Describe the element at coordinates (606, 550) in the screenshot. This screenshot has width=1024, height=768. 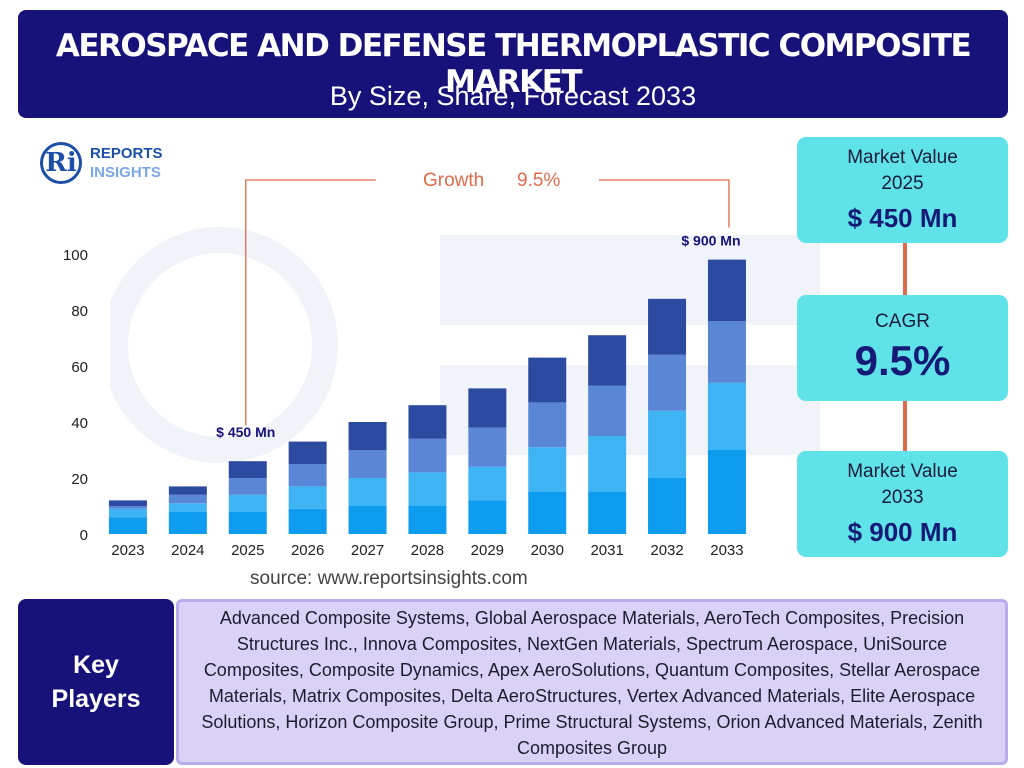
I see `x-tick-label: 2031` at that location.